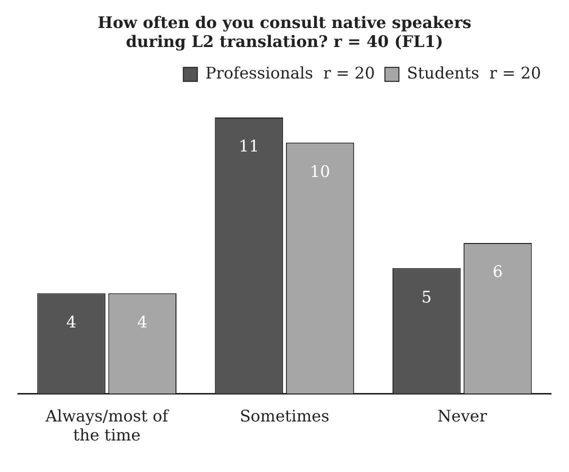  I want to click on legend-label: Professionals r = 20, so click(290, 73).